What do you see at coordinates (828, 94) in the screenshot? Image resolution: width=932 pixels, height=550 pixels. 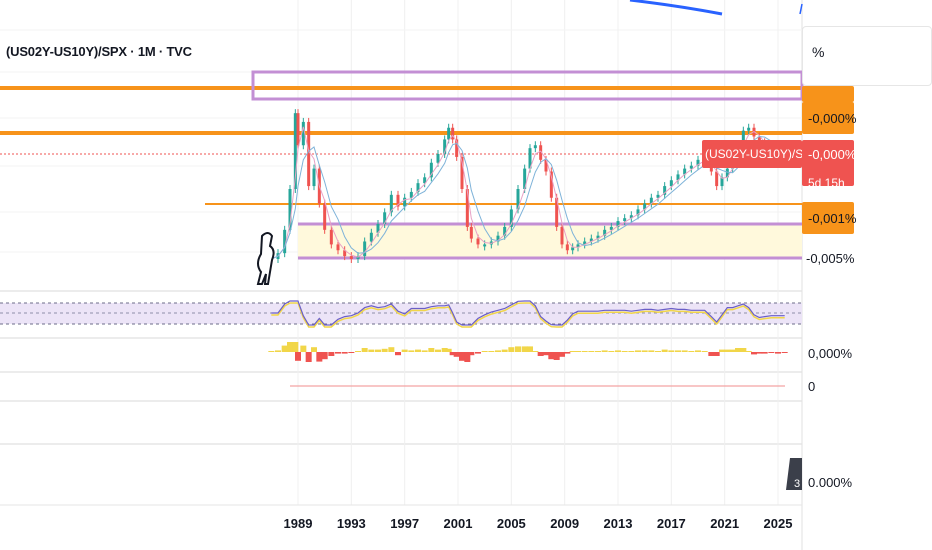 I see `price-label-bg-top` at bounding box center [828, 94].